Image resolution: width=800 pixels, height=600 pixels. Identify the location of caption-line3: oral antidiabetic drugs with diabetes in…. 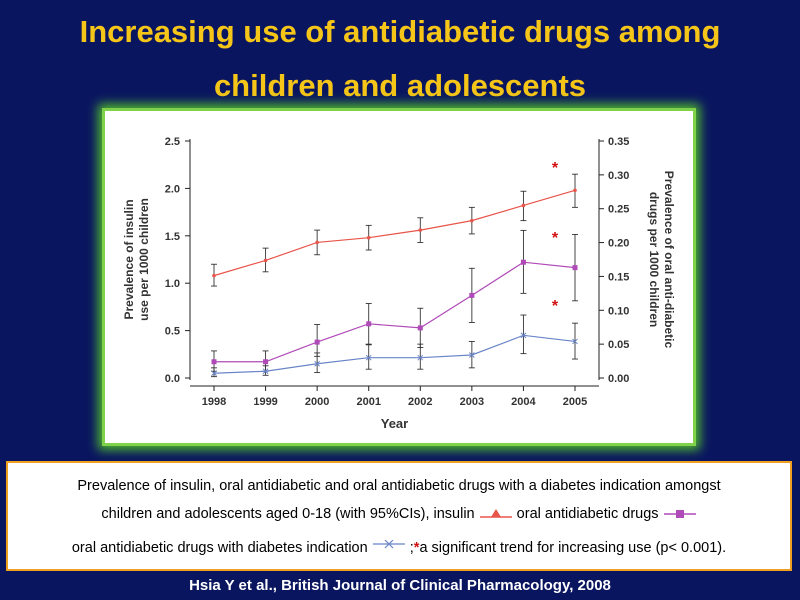
(399, 548).